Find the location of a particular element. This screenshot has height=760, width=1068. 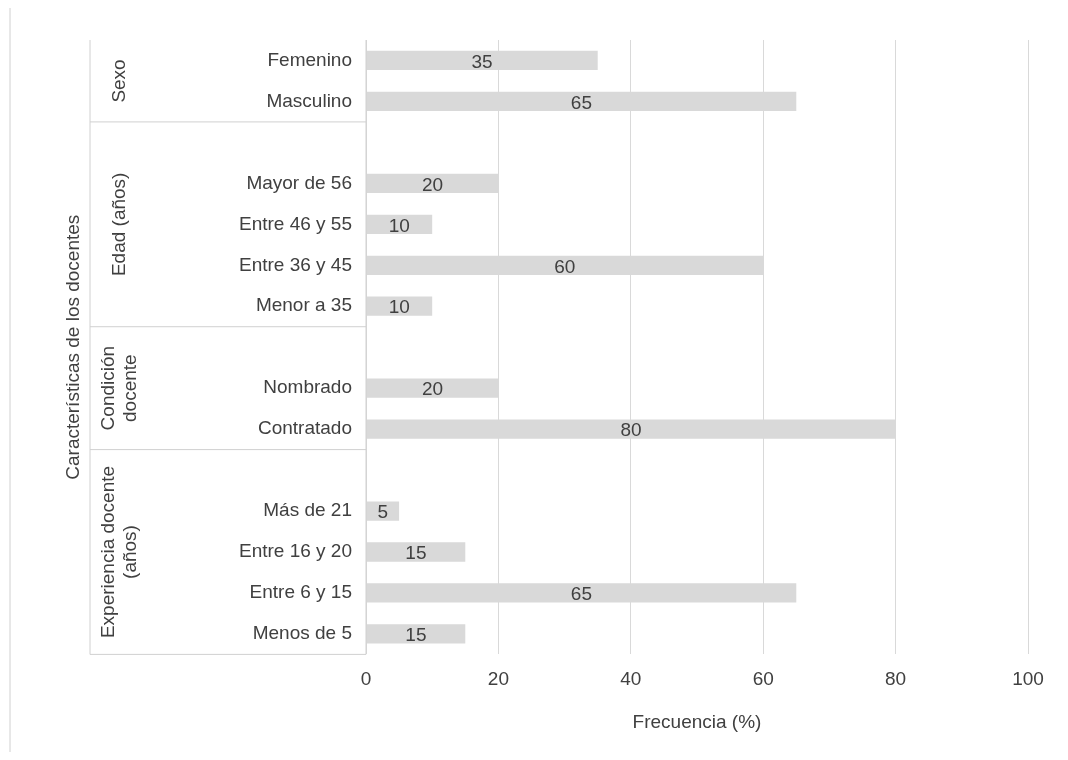

text: Condición docente is located at coordinates (119, 388).